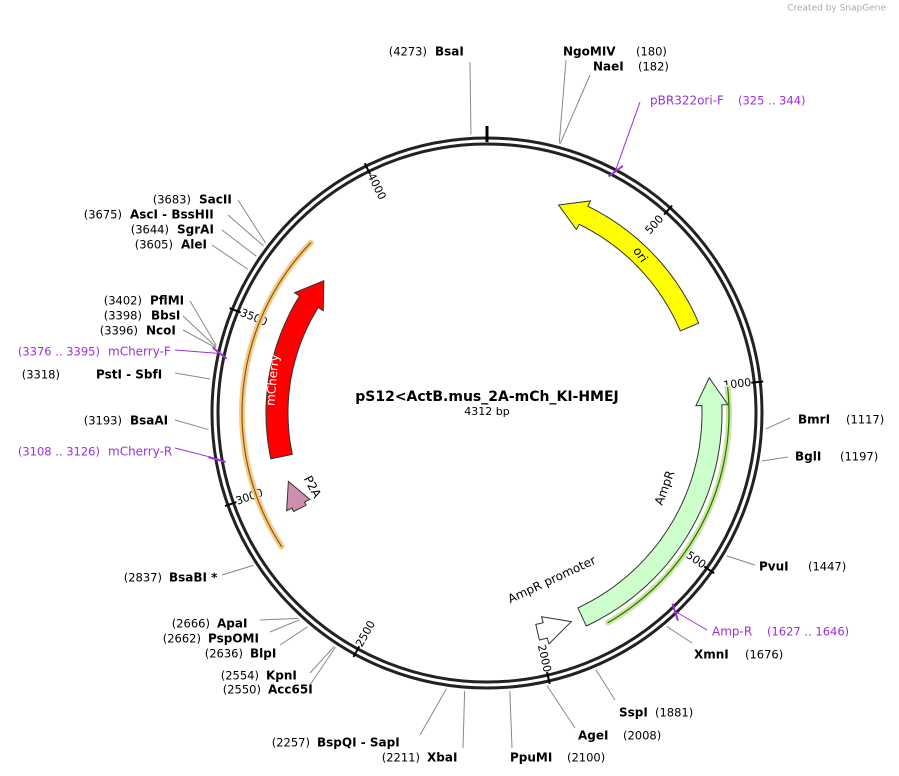  What do you see at coordinates (194, 245) in the screenshot?
I see `site-name: AleI` at bounding box center [194, 245].